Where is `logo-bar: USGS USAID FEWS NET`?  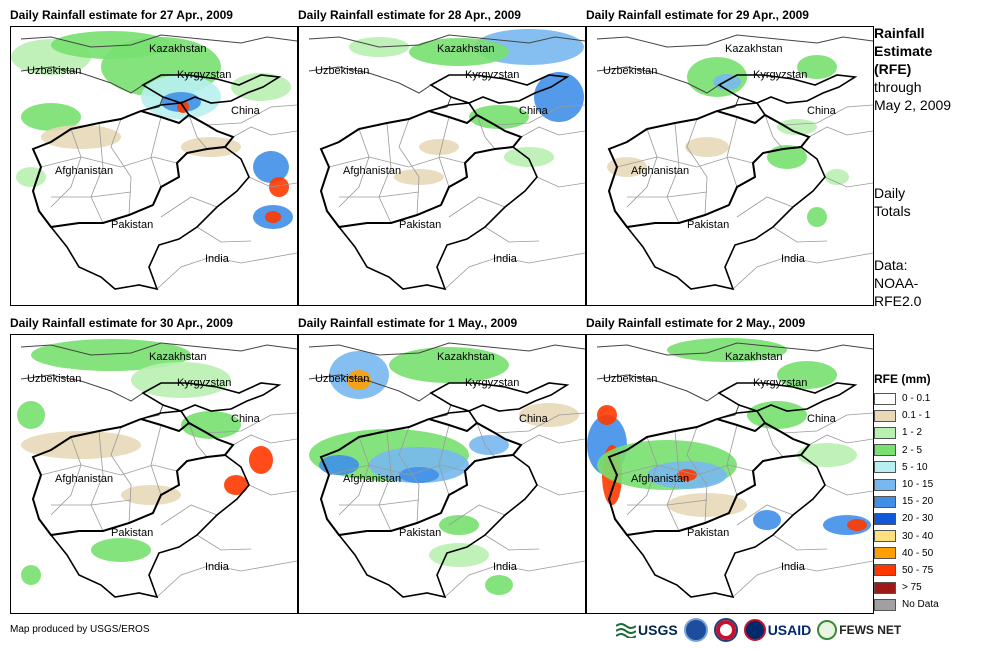 logo-bar: USGS USAID FEWS NET is located at coordinates (758, 630).